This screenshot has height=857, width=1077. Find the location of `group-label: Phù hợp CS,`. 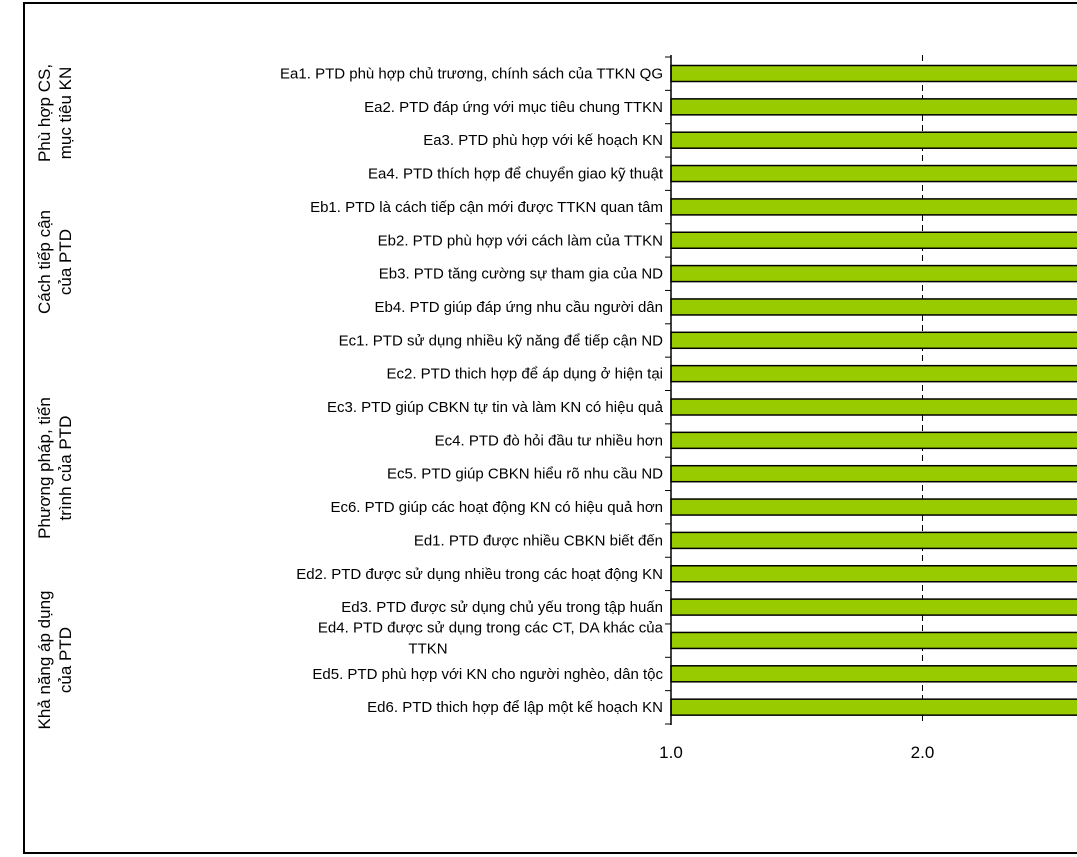

group-label: Phù hợp CS, is located at coordinates (44, 113).